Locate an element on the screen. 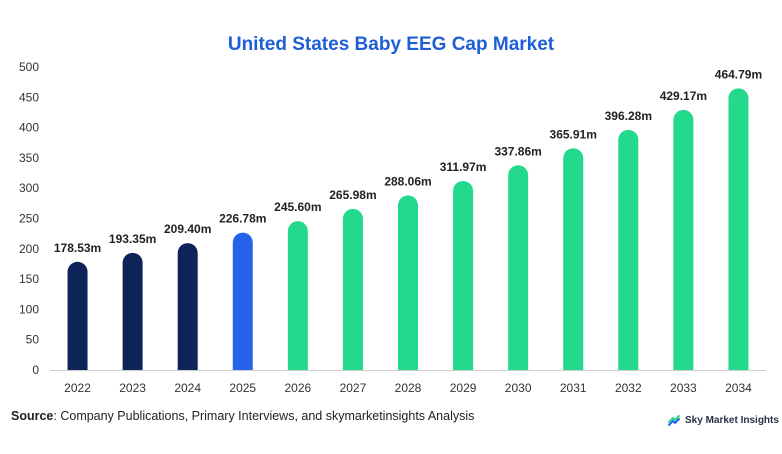 This screenshot has width=782, height=454. x-tick-label: 2032 is located at coordinates (628, 388).